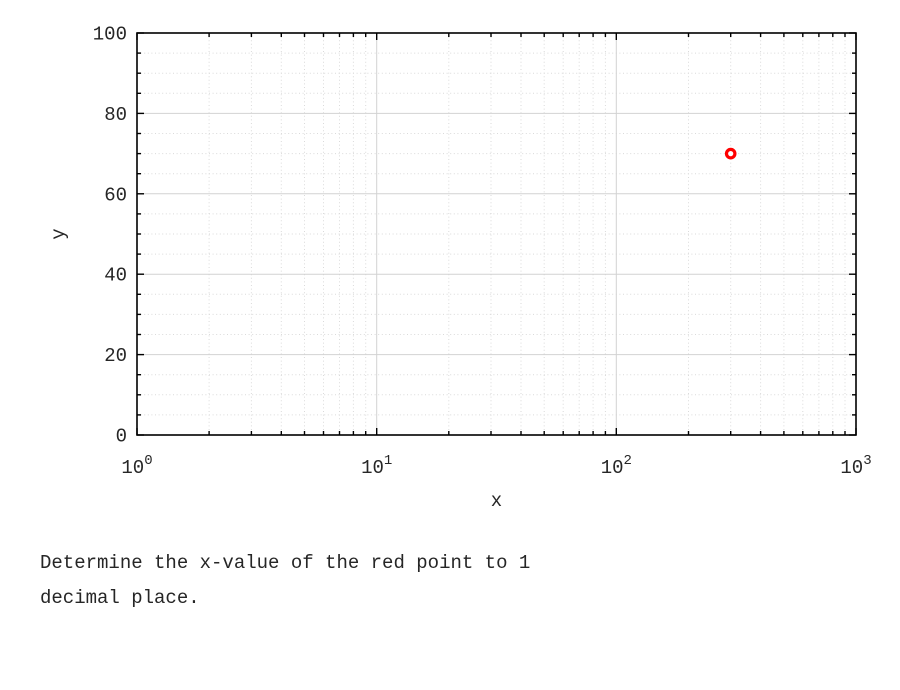  I want to click on svg-text: 0, so click(121, 437).